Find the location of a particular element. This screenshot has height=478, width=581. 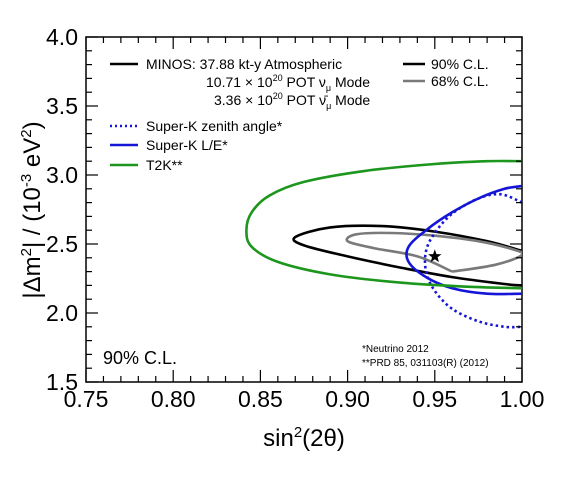

x-tick-label: 0.85 is located at coordinates (260, 399).